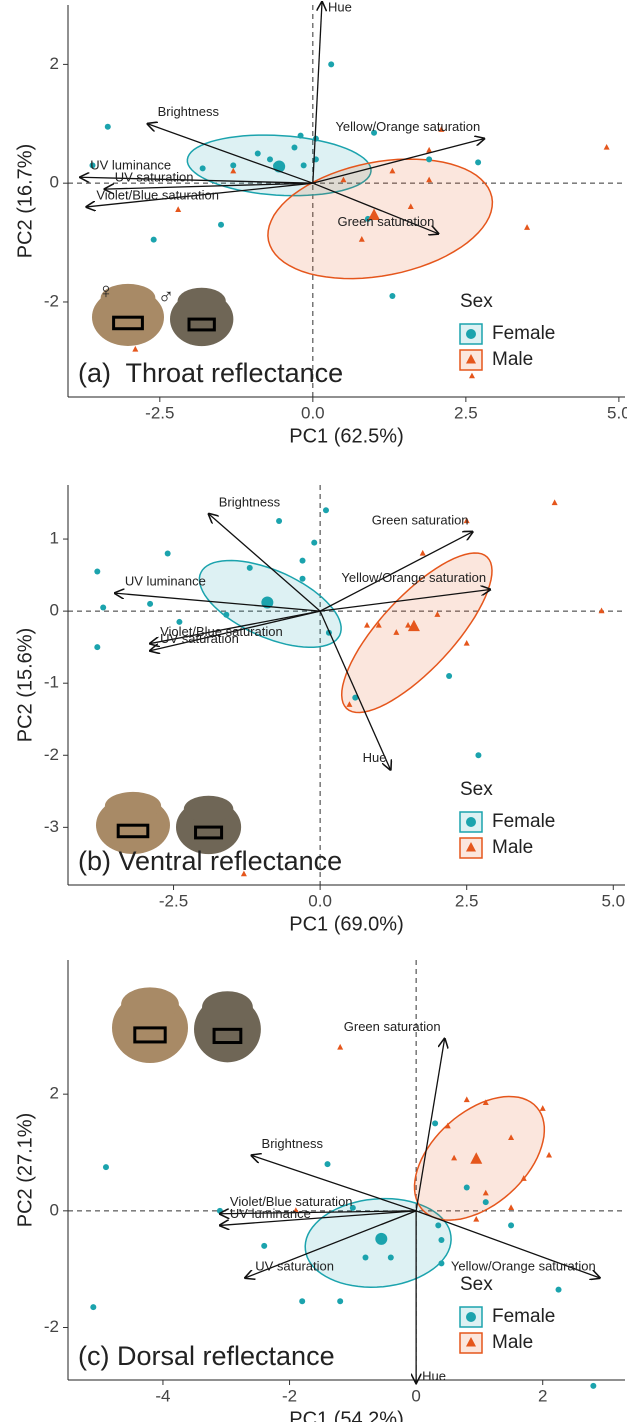 Image resolution: width=627 pixels, height=1422 pixels. Describe the element at coordinates (165, 581) in the screenshot. I see `loading-label: UV luminance` at that location.